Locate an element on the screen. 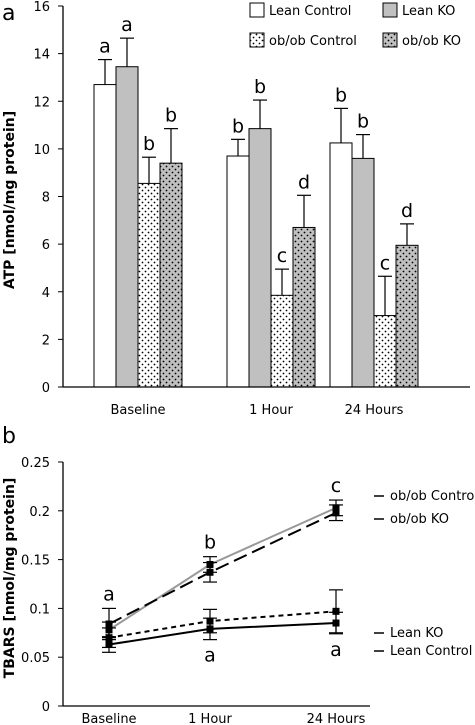 This screenshot has height=725, width=475. sig-label-lean-ko-1-hour: b is located at coordinates (260, 87).